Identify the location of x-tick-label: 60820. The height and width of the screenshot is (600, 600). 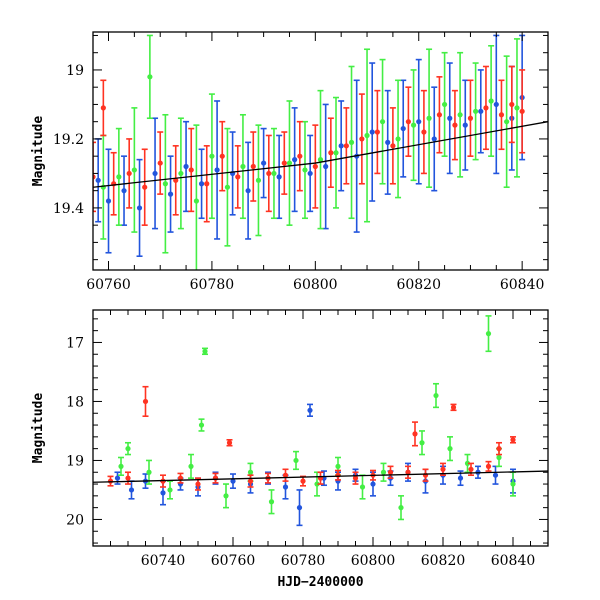
(418, 285).